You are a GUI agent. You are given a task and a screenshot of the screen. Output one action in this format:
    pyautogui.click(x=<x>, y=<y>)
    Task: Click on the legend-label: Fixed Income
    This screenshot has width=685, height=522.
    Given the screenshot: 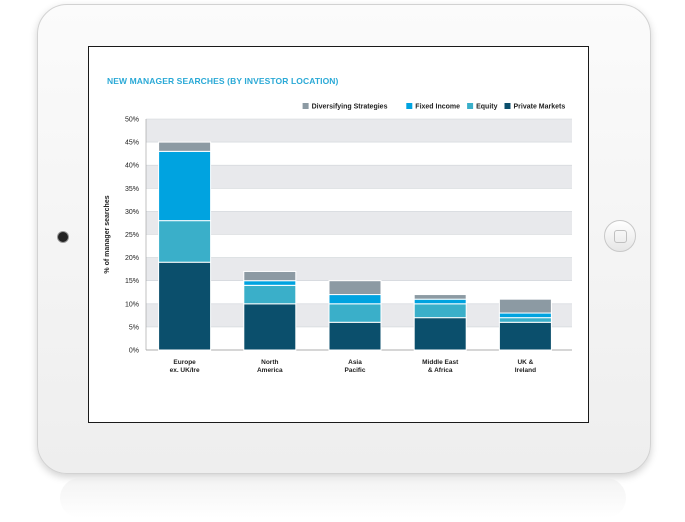 What is the action you would take?
    pyautogui.click(x=437, y=107)
    